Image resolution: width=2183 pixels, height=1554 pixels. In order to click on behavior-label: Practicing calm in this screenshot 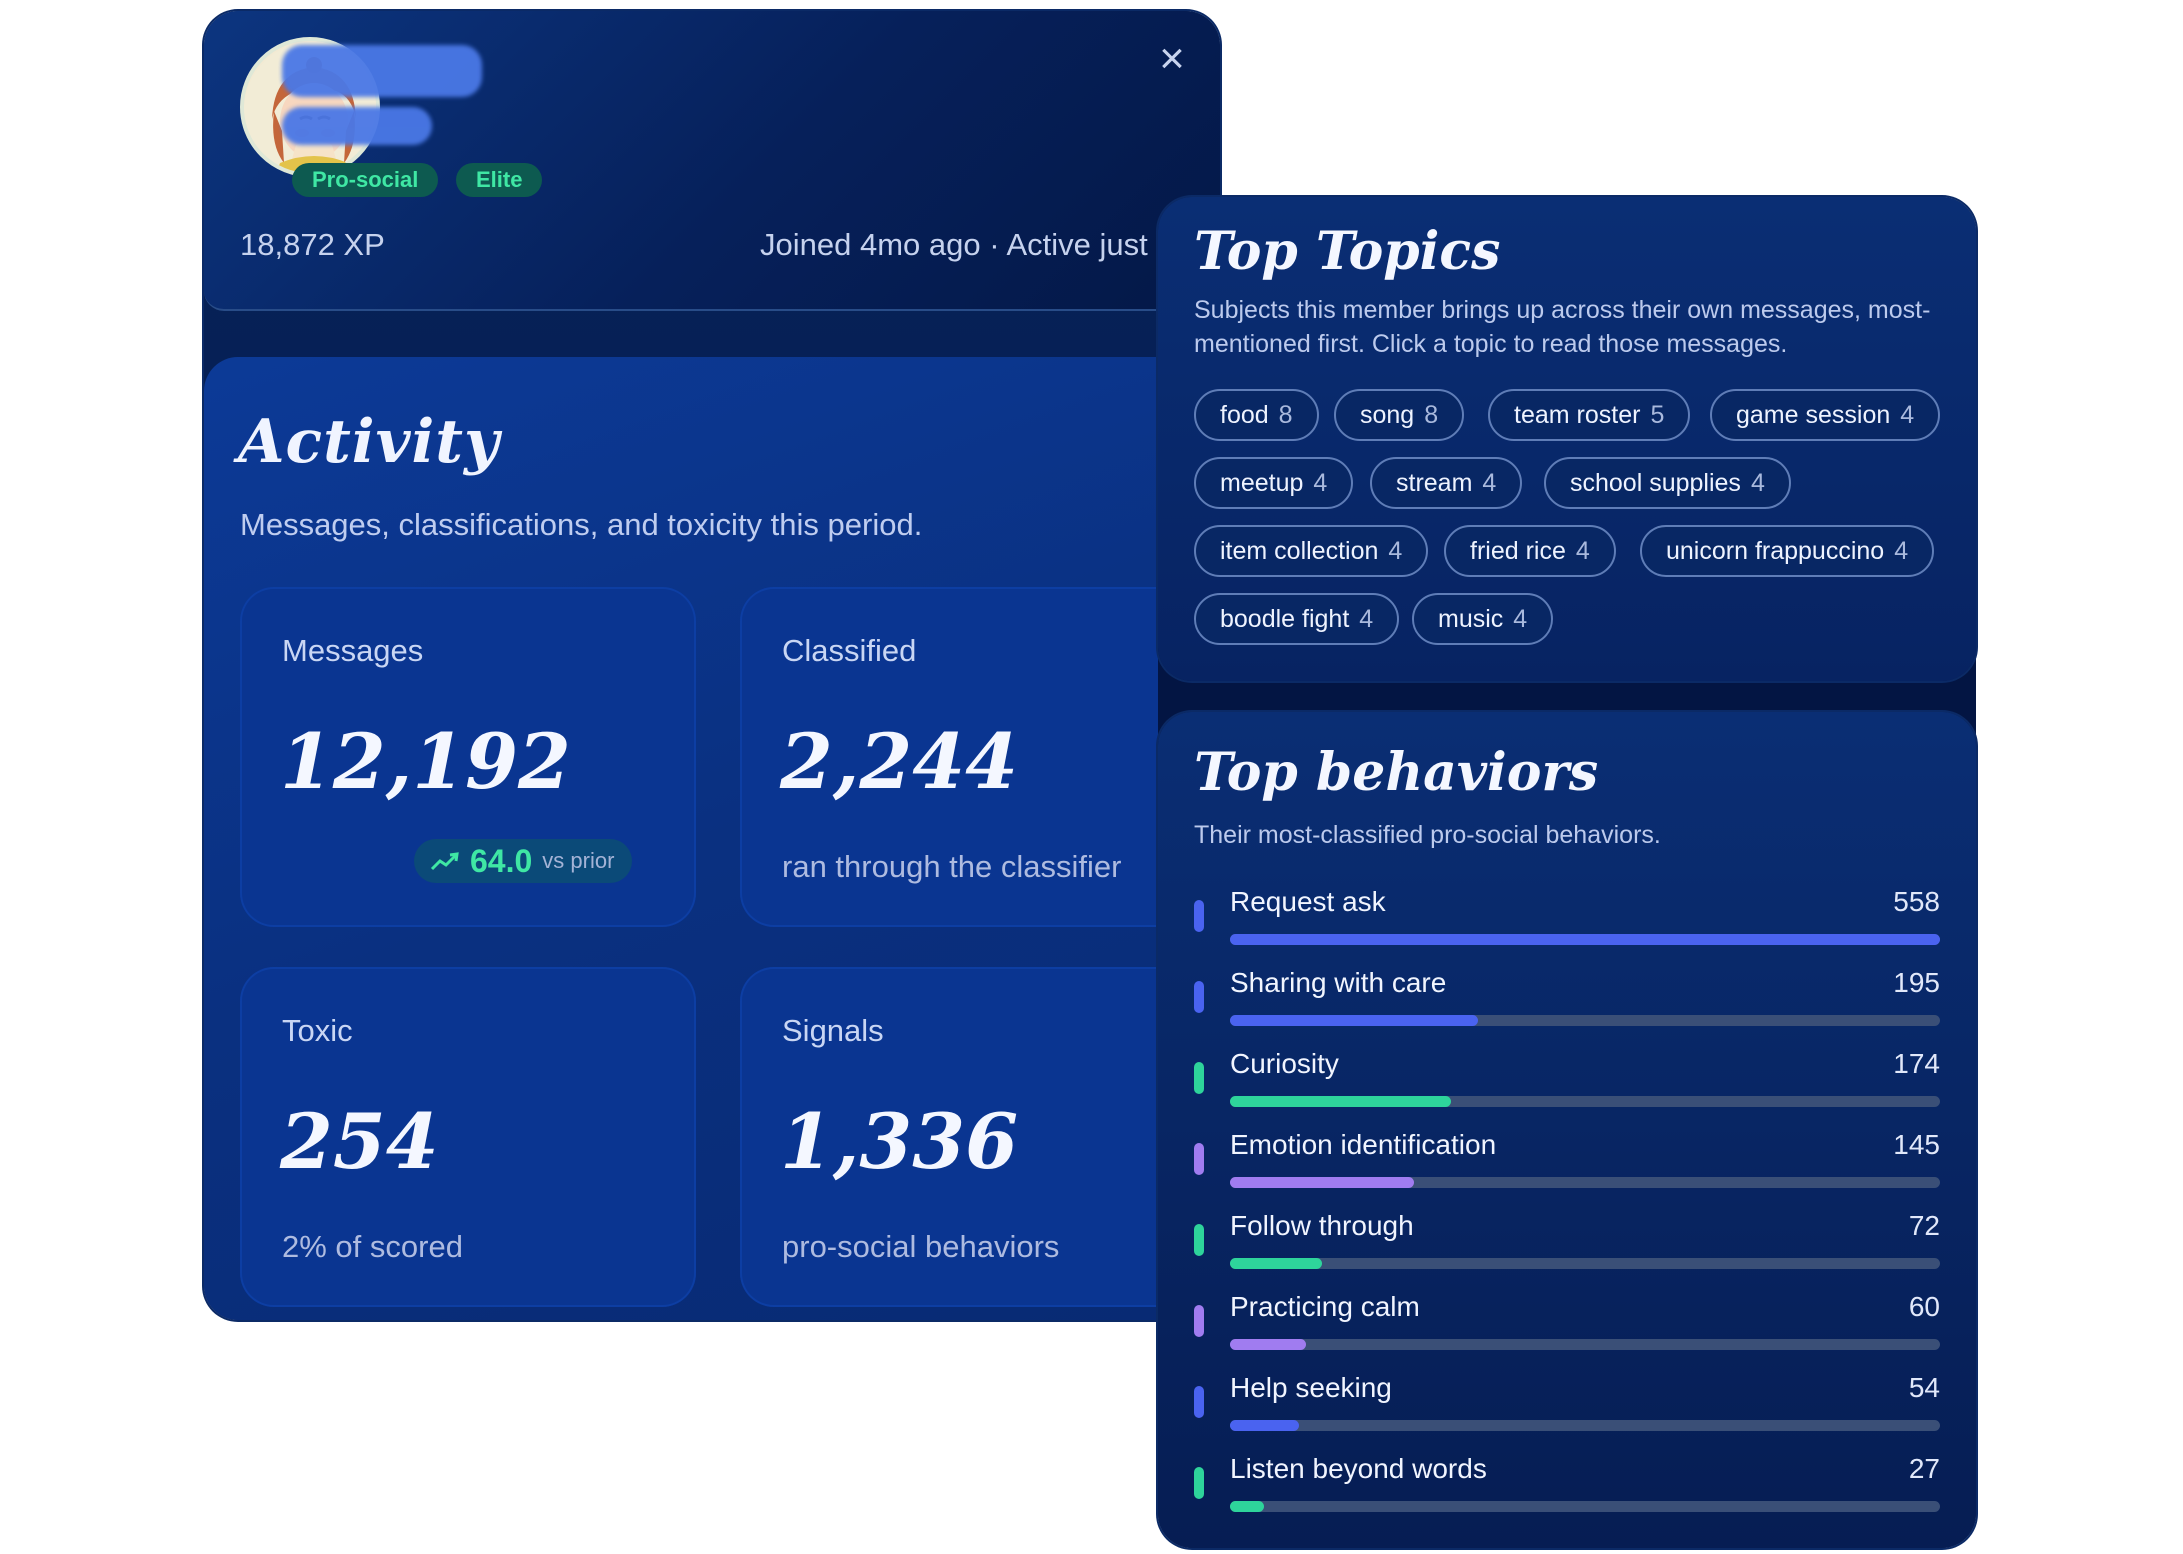, I will do `click(1325, 1306)`.